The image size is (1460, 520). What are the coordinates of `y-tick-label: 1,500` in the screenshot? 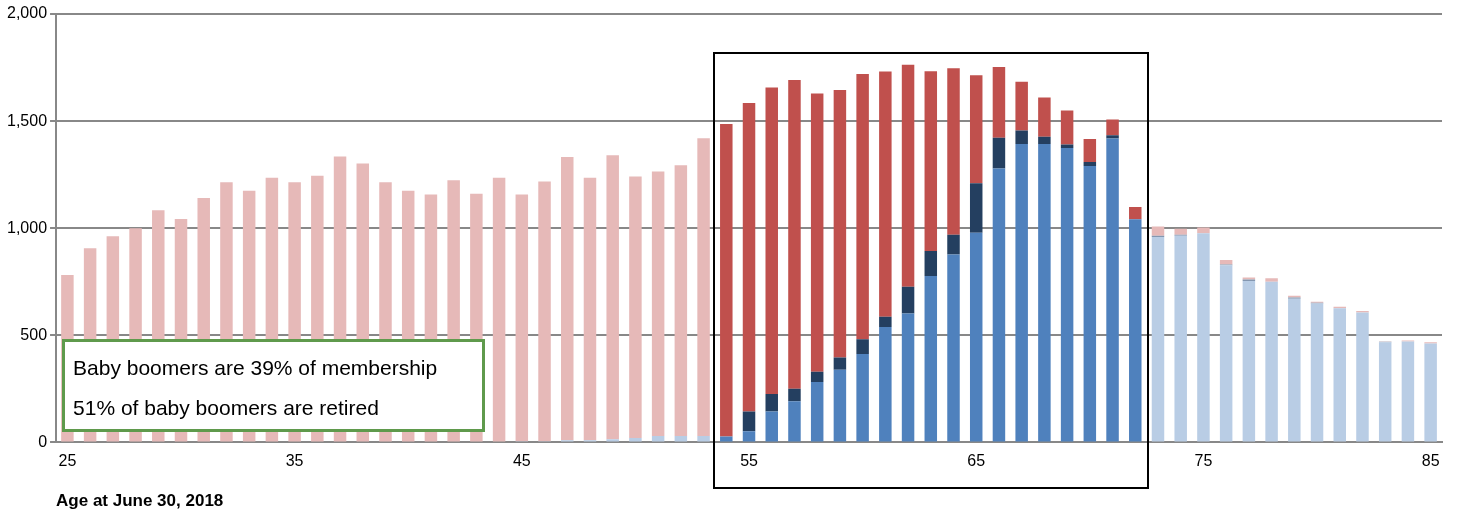 It's located at (27, 120).